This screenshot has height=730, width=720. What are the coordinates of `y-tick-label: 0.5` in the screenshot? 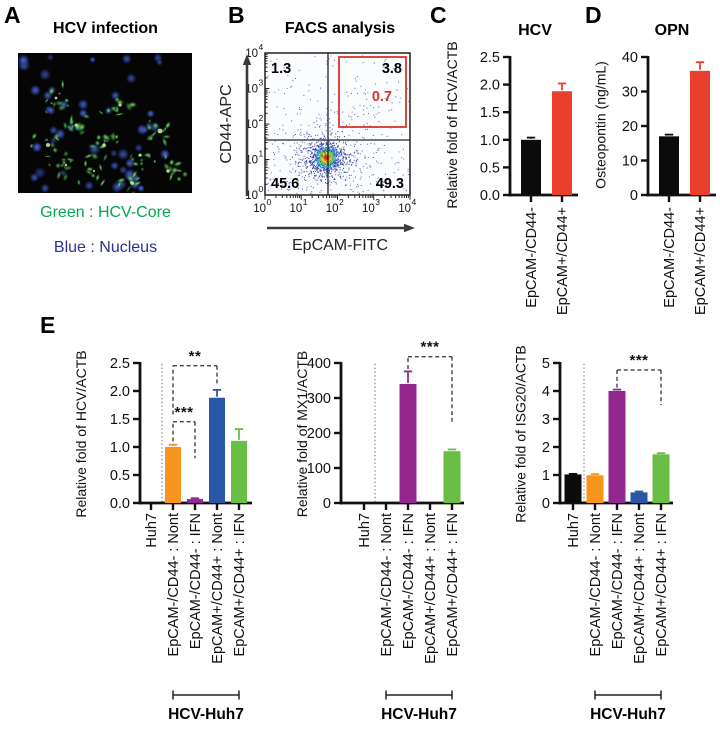 It's located at (490, 168).